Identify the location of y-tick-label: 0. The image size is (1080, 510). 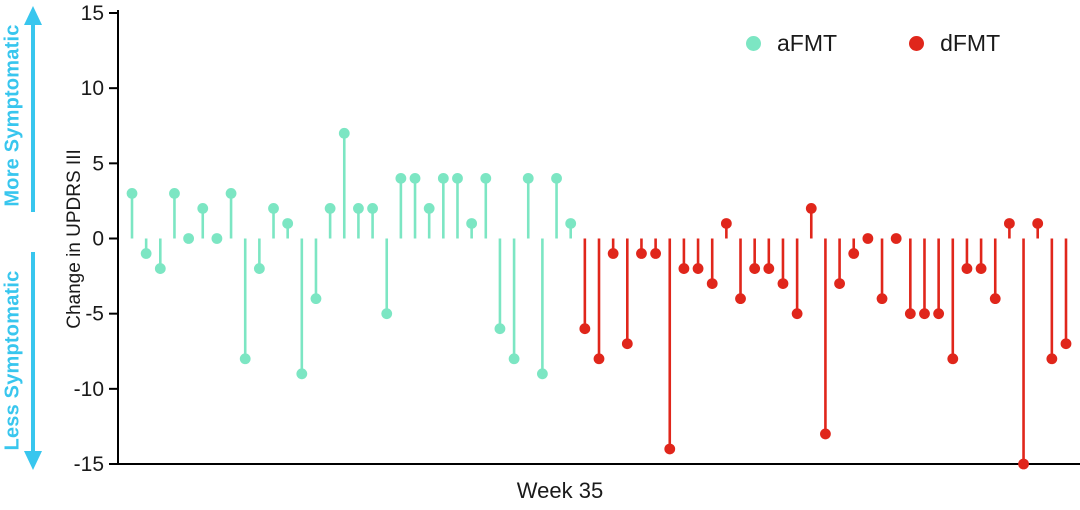
(98, 239).